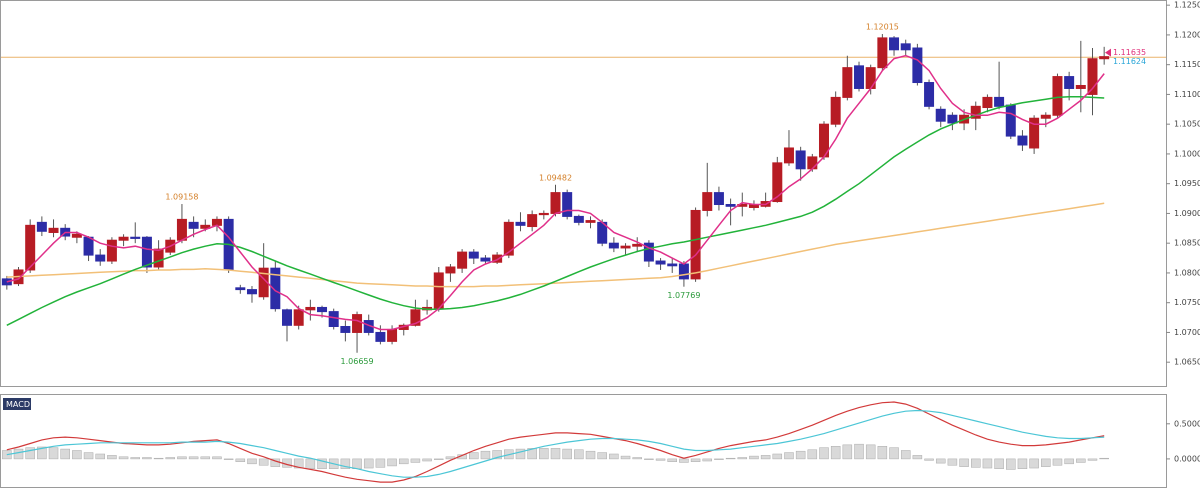 The width and height of the screenshot is (1200, 489). Describe the element at coordinates (181, 197) in the screenshot. I see `extreme-label: 1.09158` at that location.